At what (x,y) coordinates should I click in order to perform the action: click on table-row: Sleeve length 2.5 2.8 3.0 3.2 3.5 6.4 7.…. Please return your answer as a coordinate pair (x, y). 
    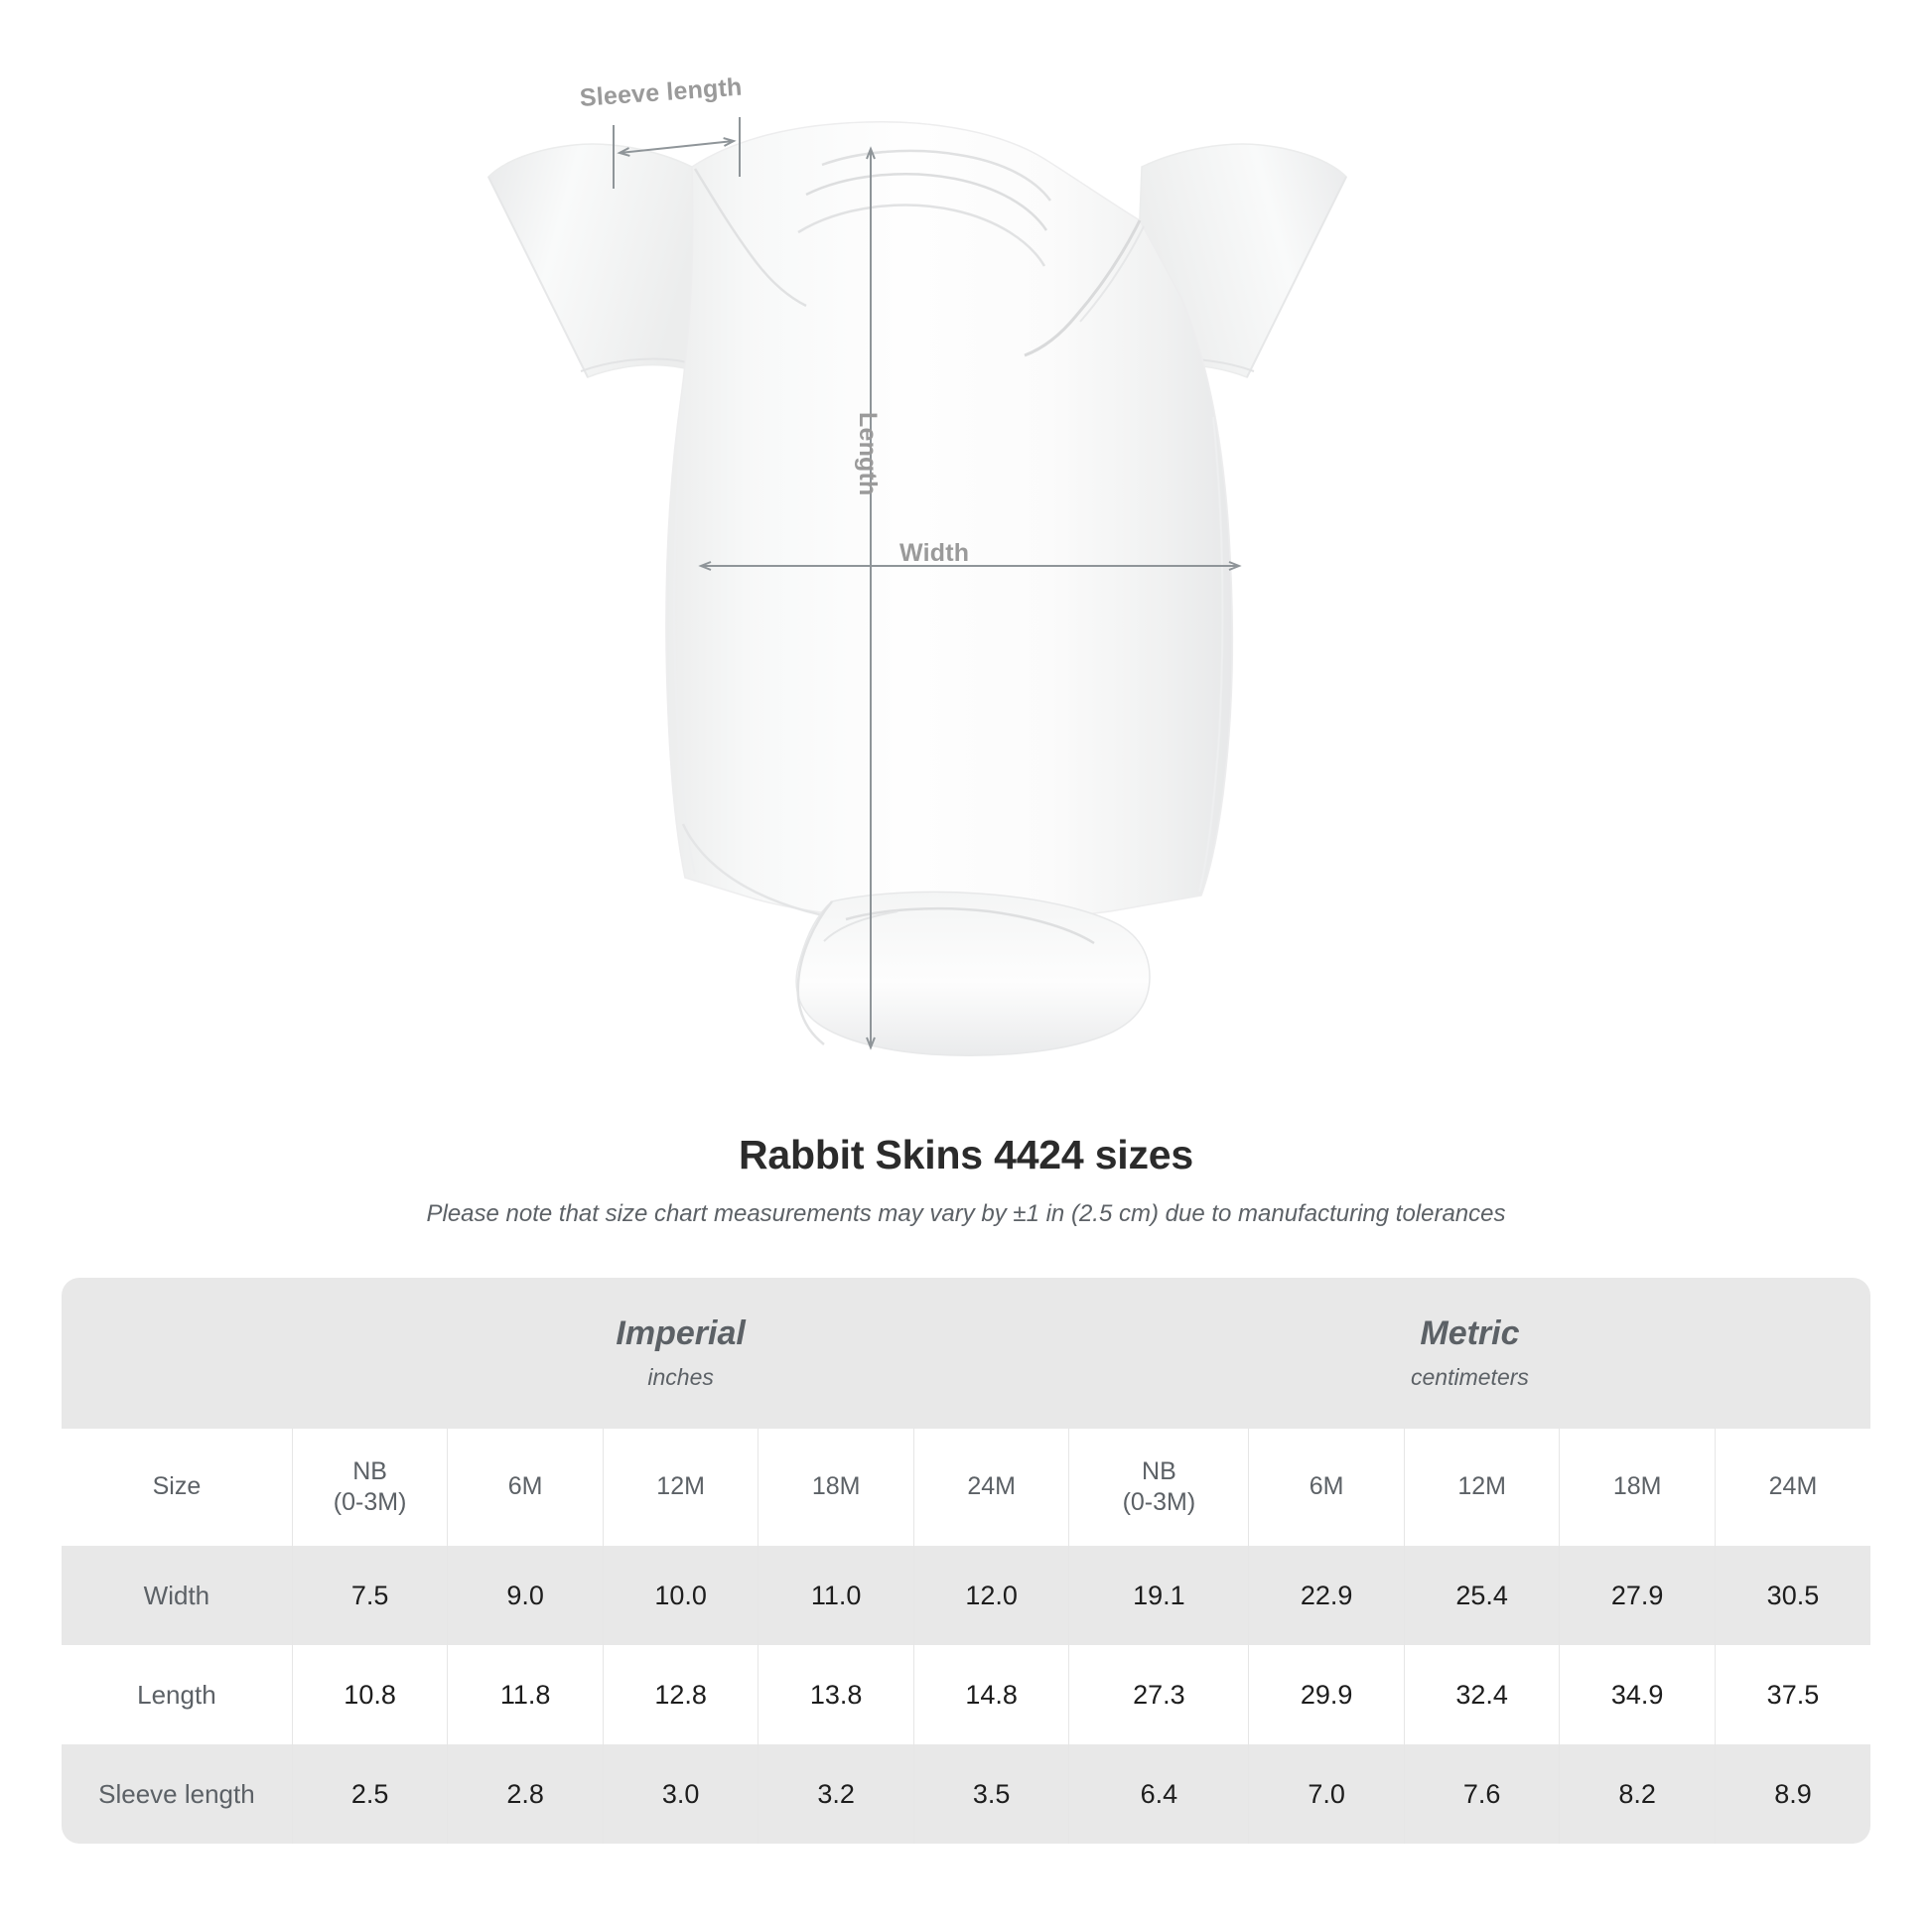
    Looking at the image, I should click on (966, 1794).